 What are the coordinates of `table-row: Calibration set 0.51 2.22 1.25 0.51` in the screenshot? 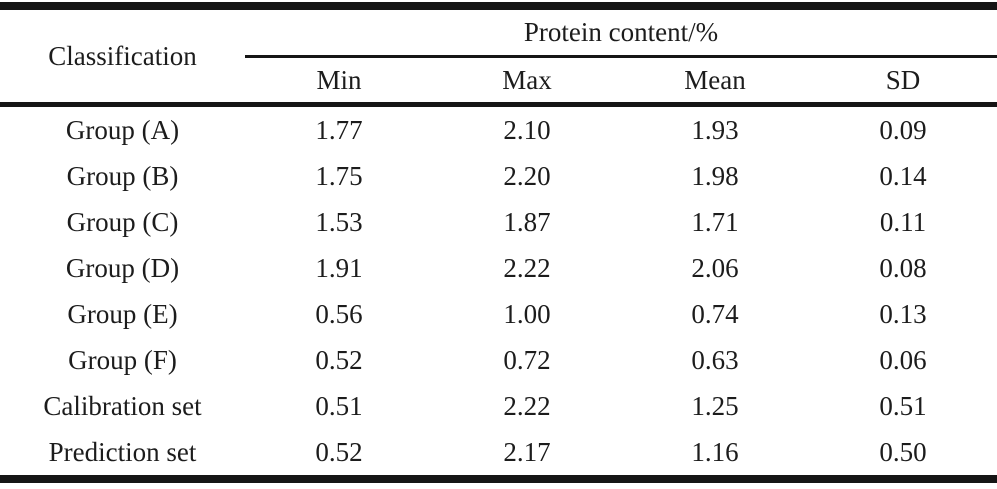 It's located at (498, 406).